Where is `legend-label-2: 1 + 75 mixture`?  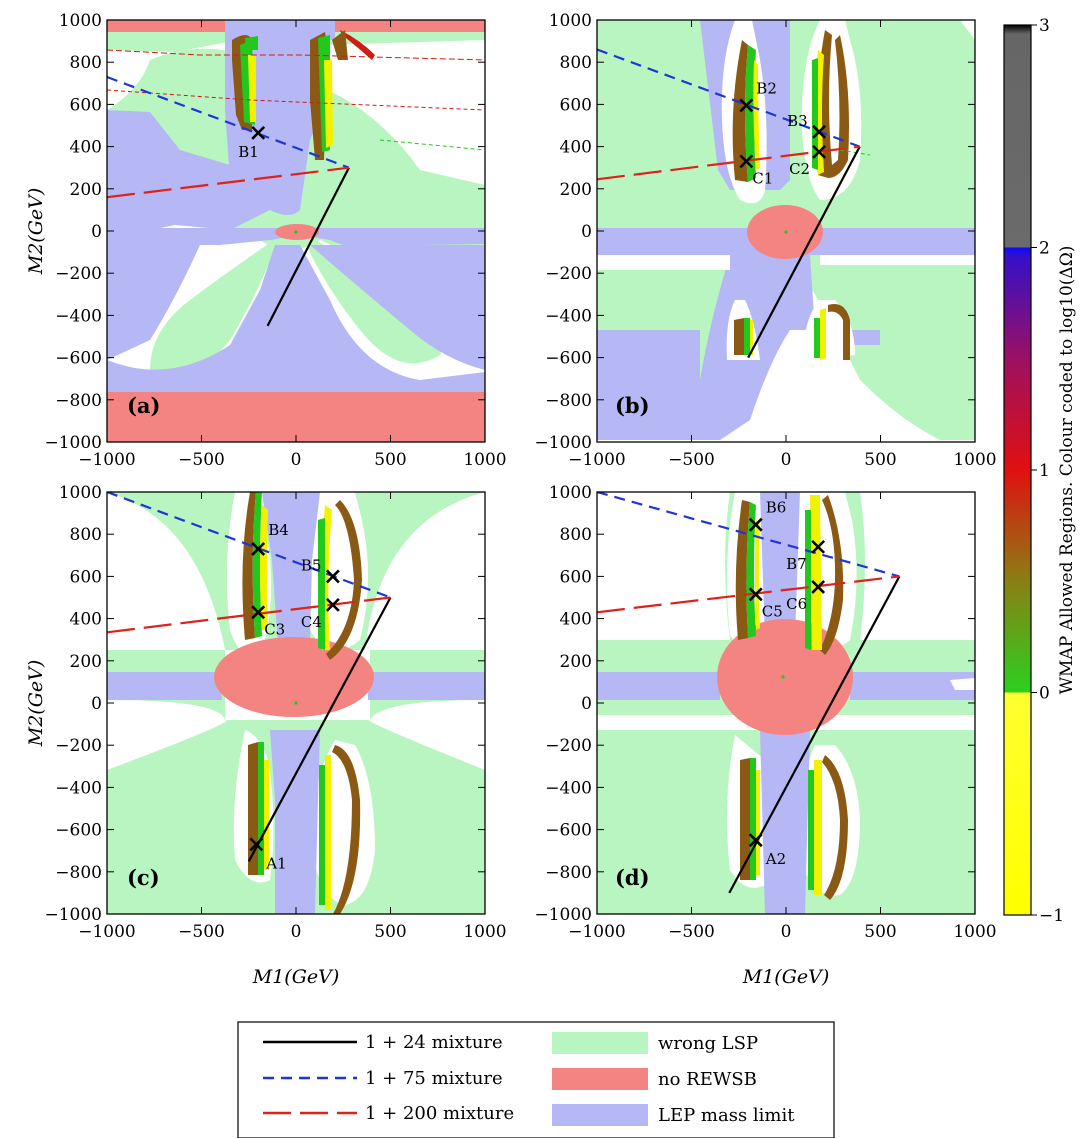 legend-label-2: 1 + 75 mixture is located at coordinates (434, 1078).